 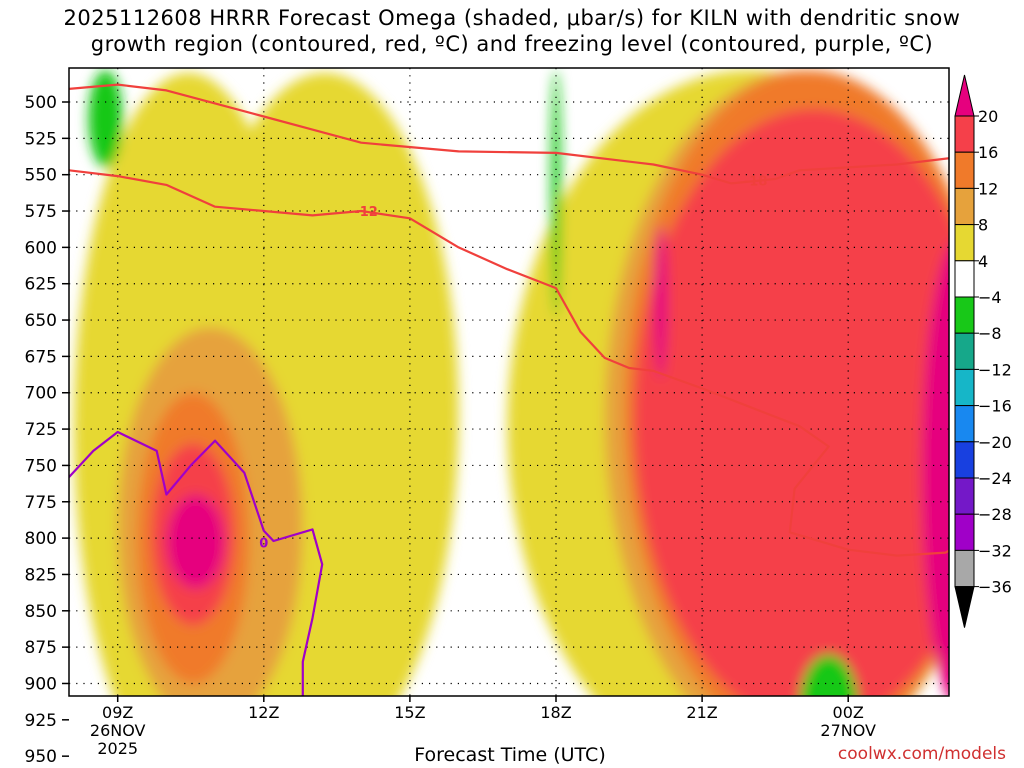 What do you see at coordinates (41, 430) in the screenshot?
I see `y-tick-label-725: 725` at bounding box center [41, 430].